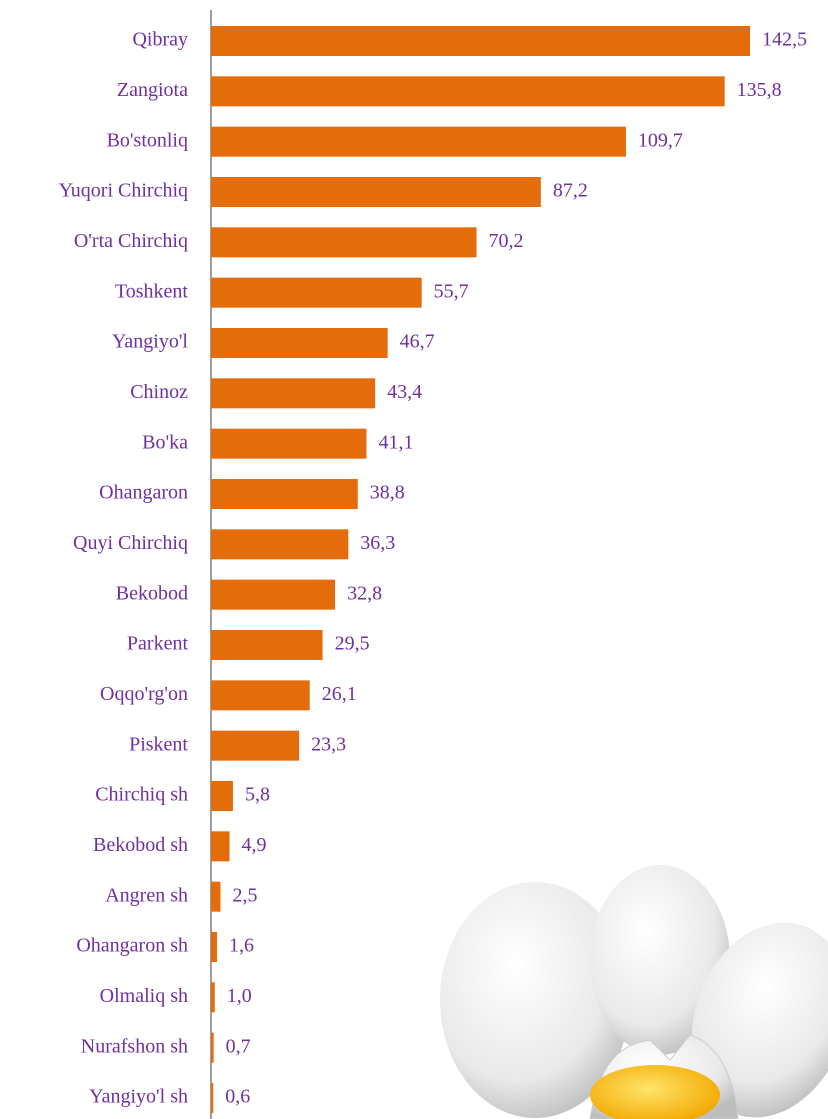  What do you see at coordinates (244, 895) in the screenshot?
I see `value-label: 2,5` at bounding box center [244, 895].